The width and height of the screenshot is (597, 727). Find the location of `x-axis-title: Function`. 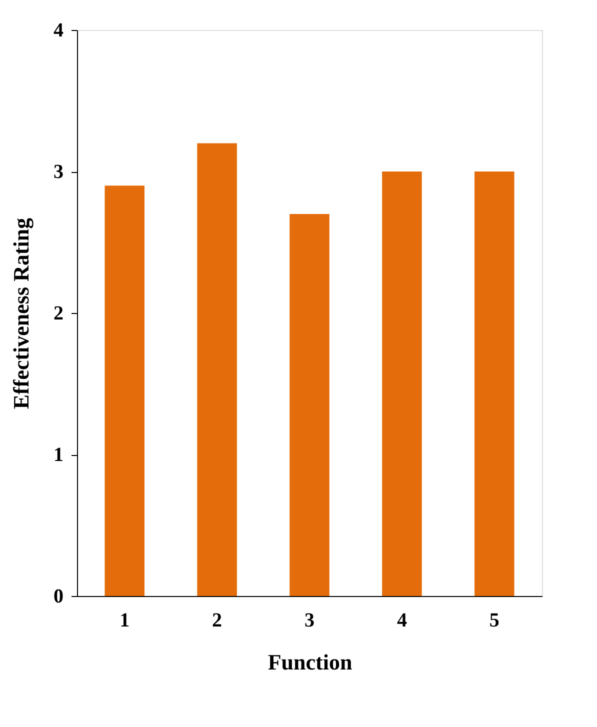

x-axis-title: Function is located at coordinates (310, 662).